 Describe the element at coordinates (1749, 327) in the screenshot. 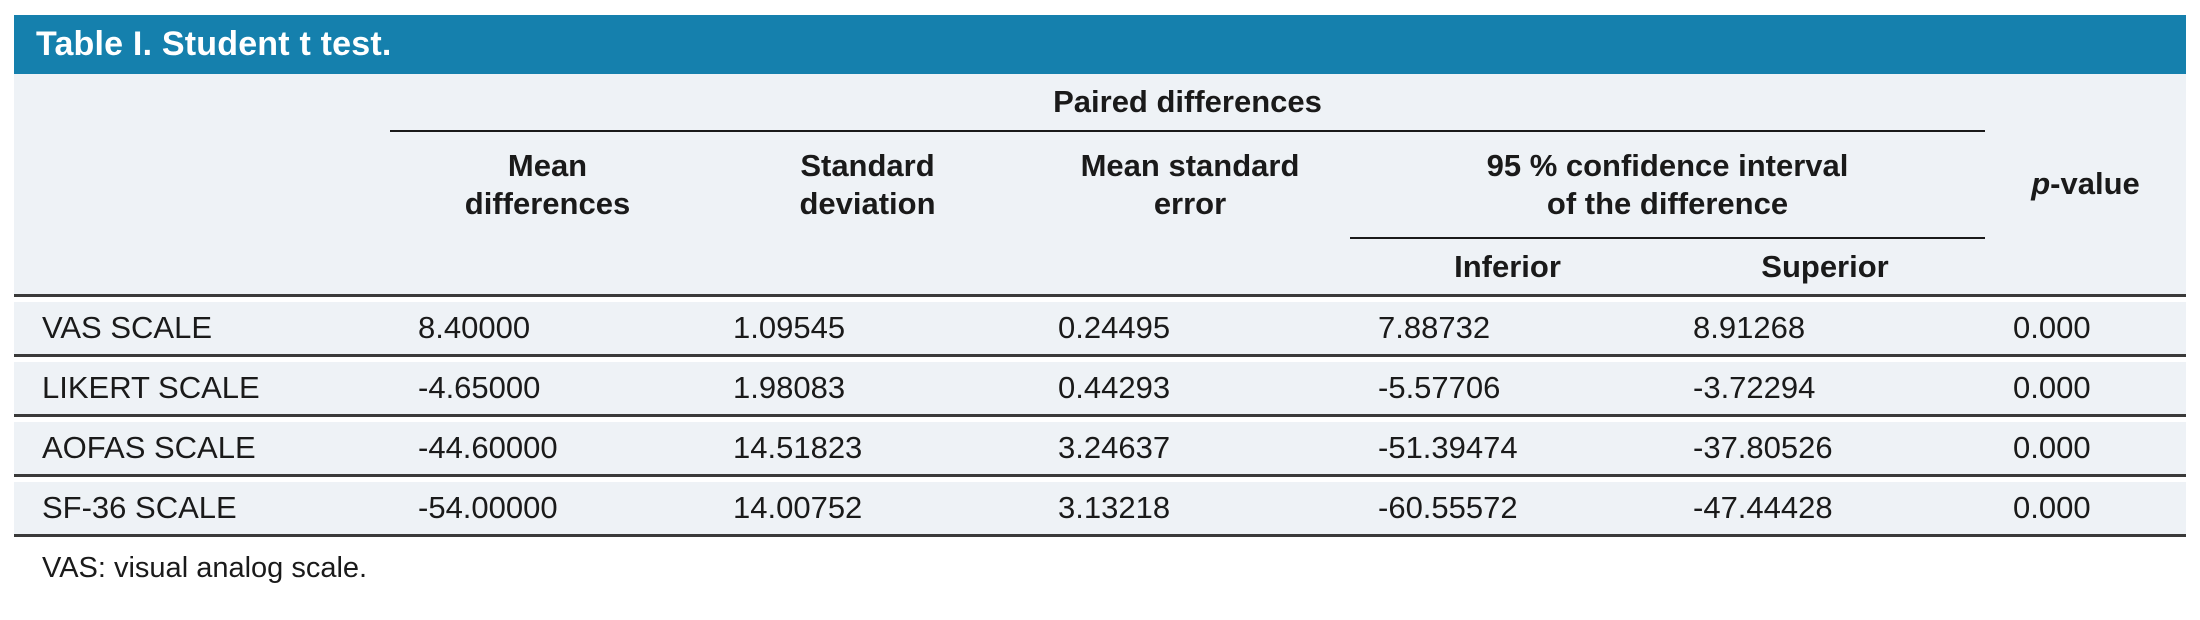

I see `cell-ci-superior: 8.91268` at that location.